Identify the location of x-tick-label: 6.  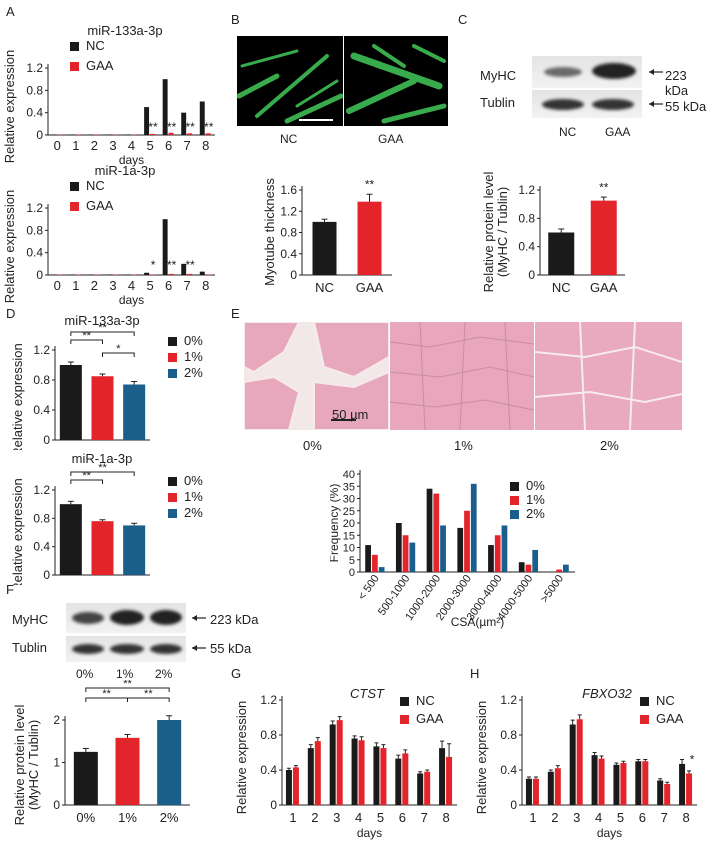
(168, 145).